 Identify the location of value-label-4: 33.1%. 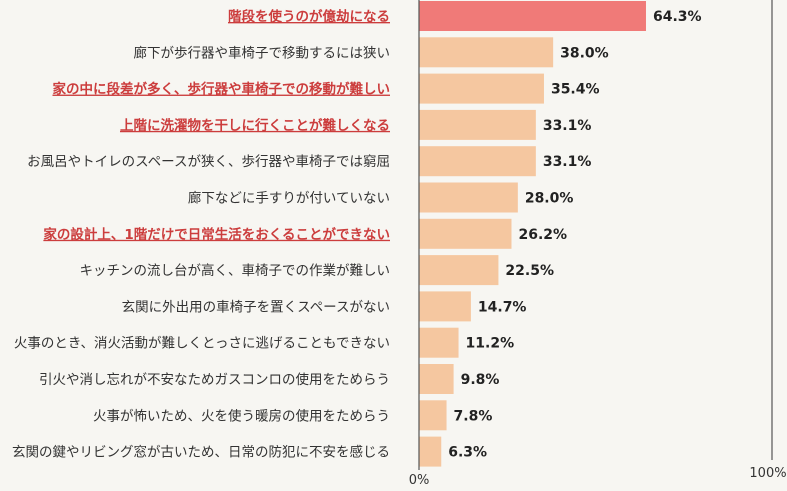
(567, 162).